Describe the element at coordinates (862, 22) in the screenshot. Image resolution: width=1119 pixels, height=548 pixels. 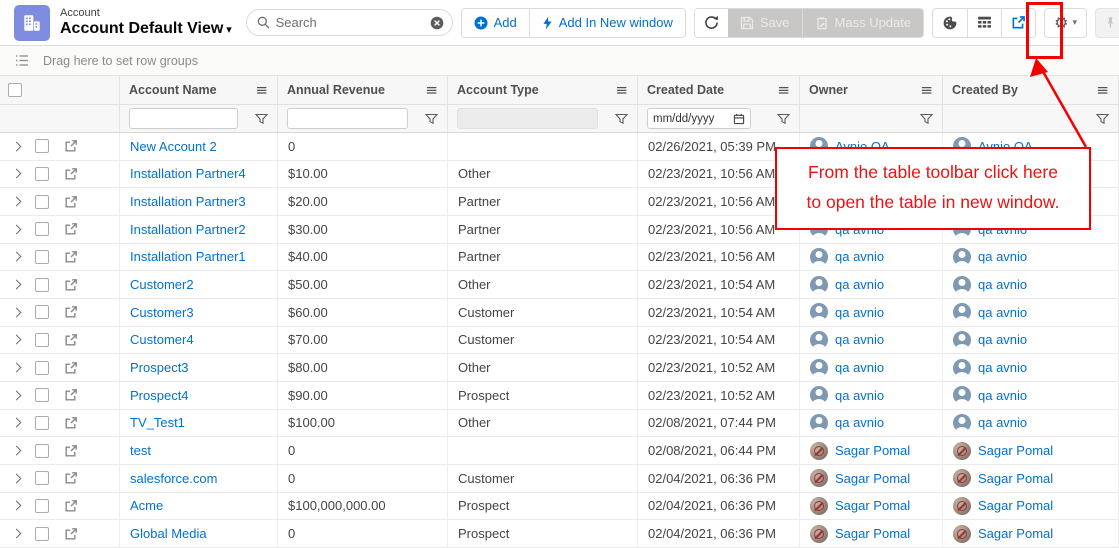
I see `mass-update-button: Mass Update` at that location.